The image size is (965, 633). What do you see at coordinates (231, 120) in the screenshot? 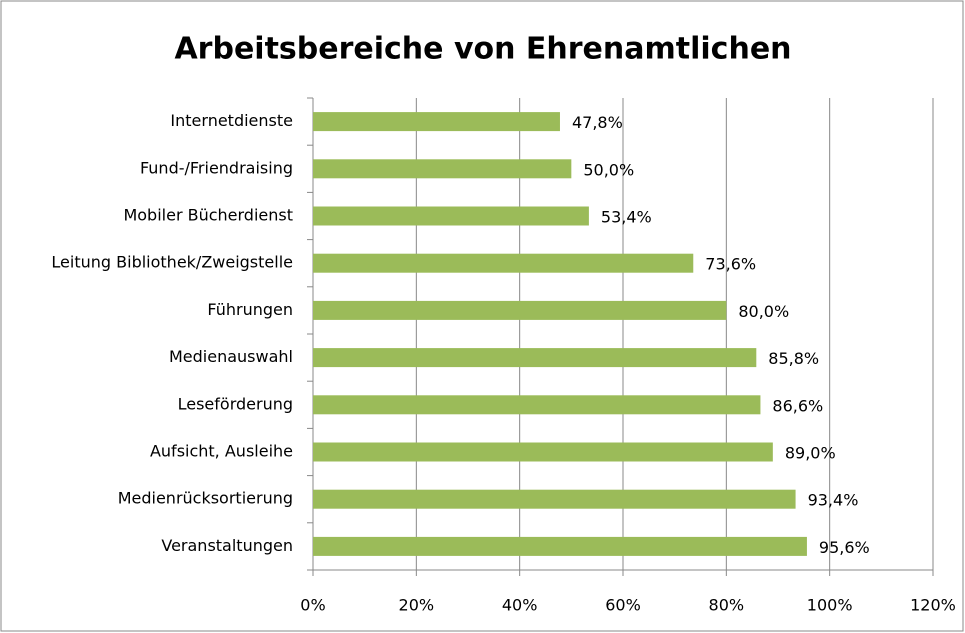
I see `y-tick-label: Internetdienste` at bounding box center [231, 120].